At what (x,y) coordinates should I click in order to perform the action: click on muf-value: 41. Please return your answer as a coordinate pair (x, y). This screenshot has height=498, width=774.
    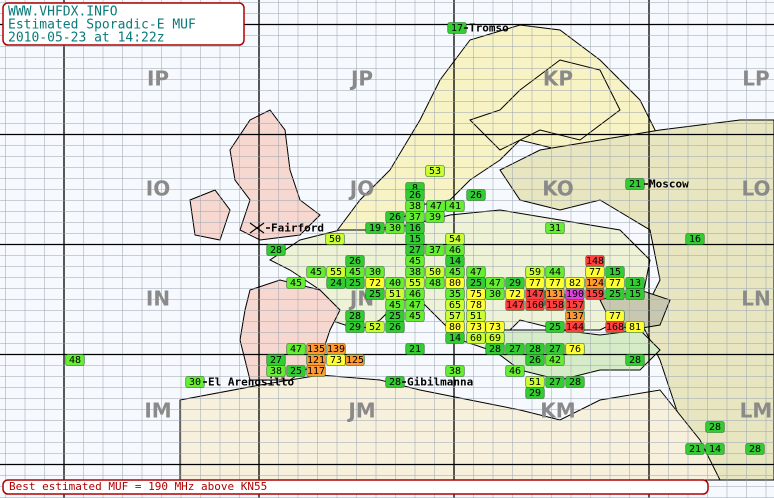
    Looking at the image, I should click on (455, 206).